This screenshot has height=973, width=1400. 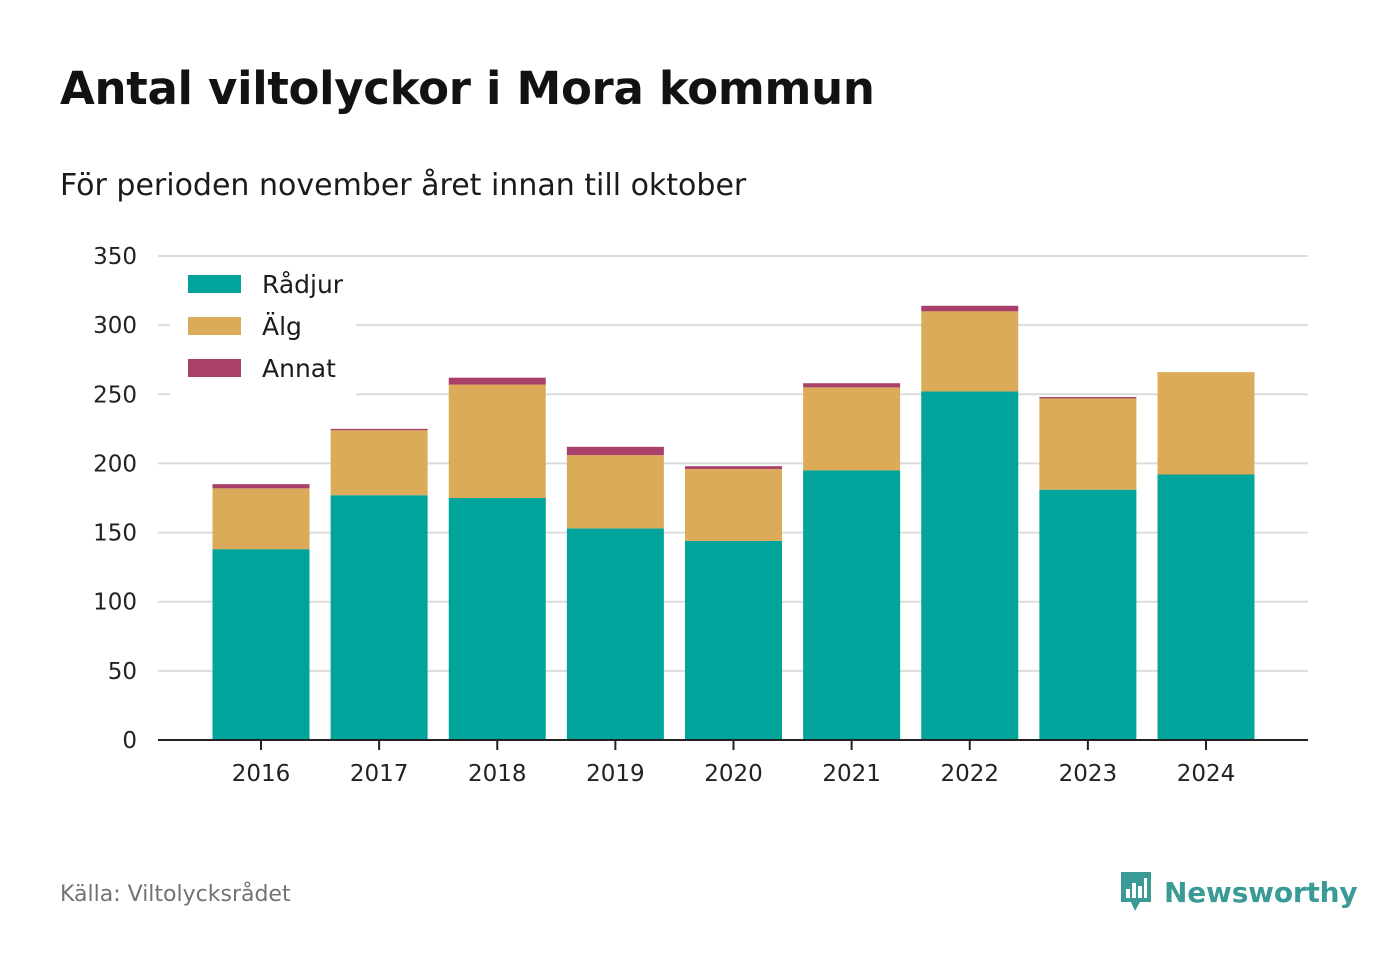 I want to click on y-tick-label: 200, so click(x=115, y=464).